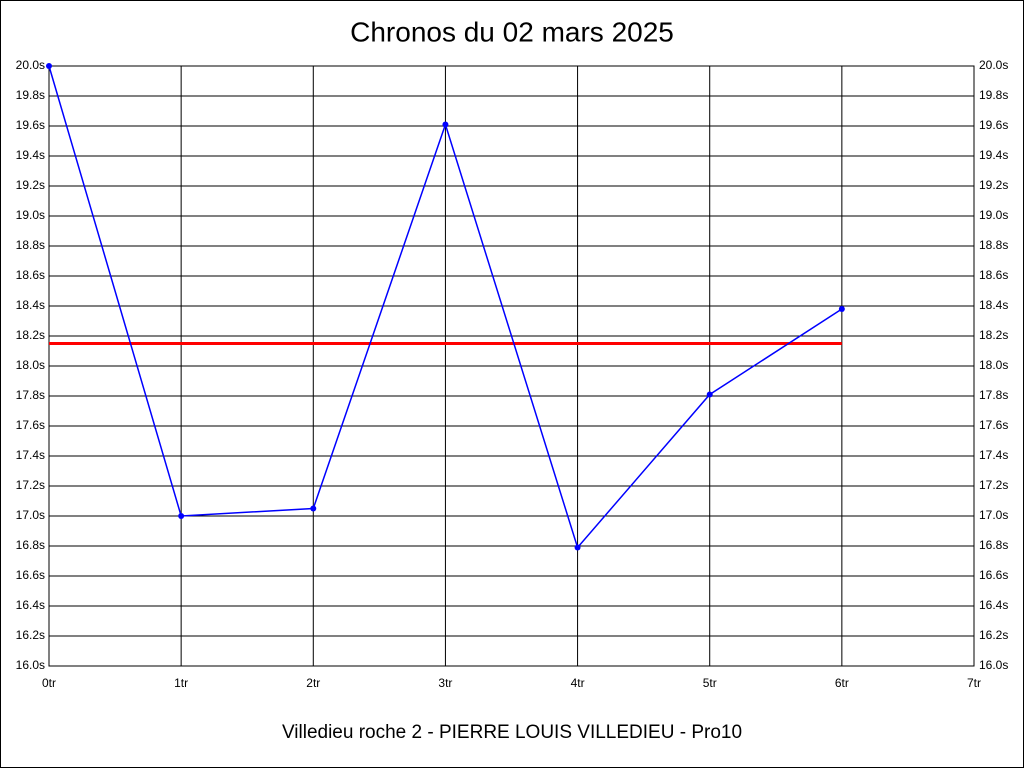 Image resolution: width=1024 pixels, height=768 pixels. I want to click on y2-tick-label: 19.2s, so click(993, 185).